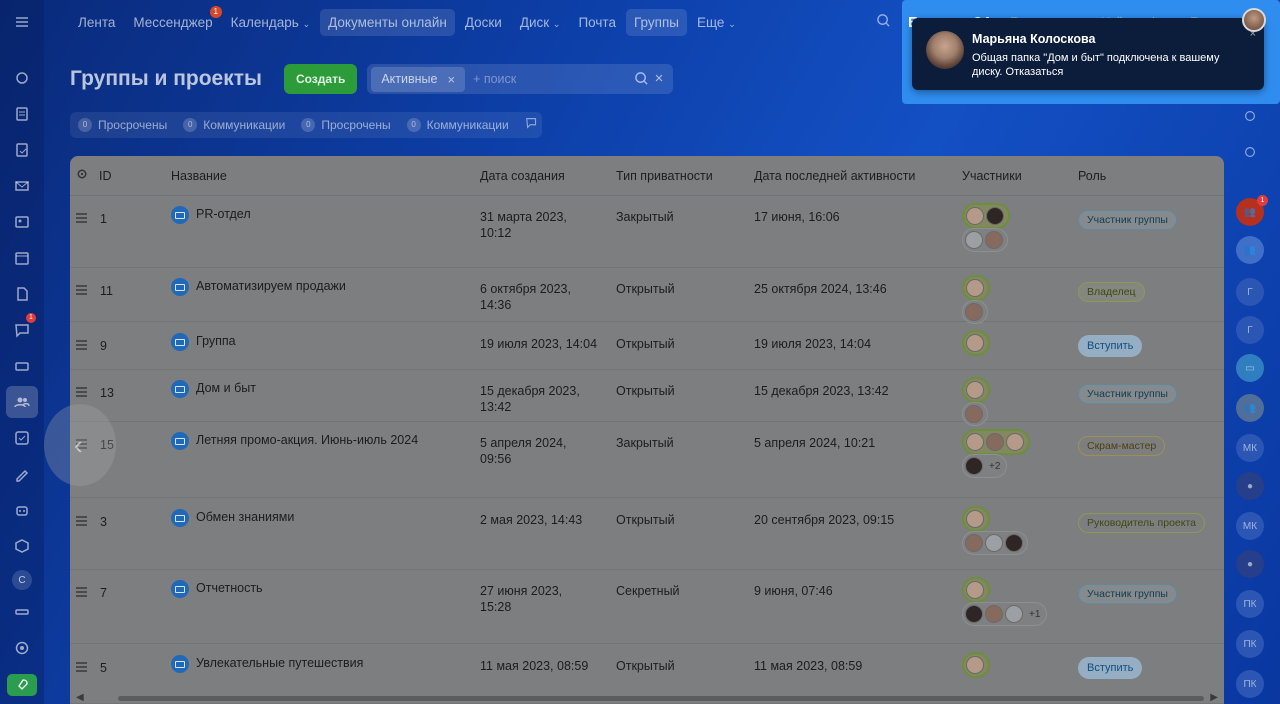 This screenshot has height=704, width=1280. I want to click on tasks-doc-icon, so click(22, 150).